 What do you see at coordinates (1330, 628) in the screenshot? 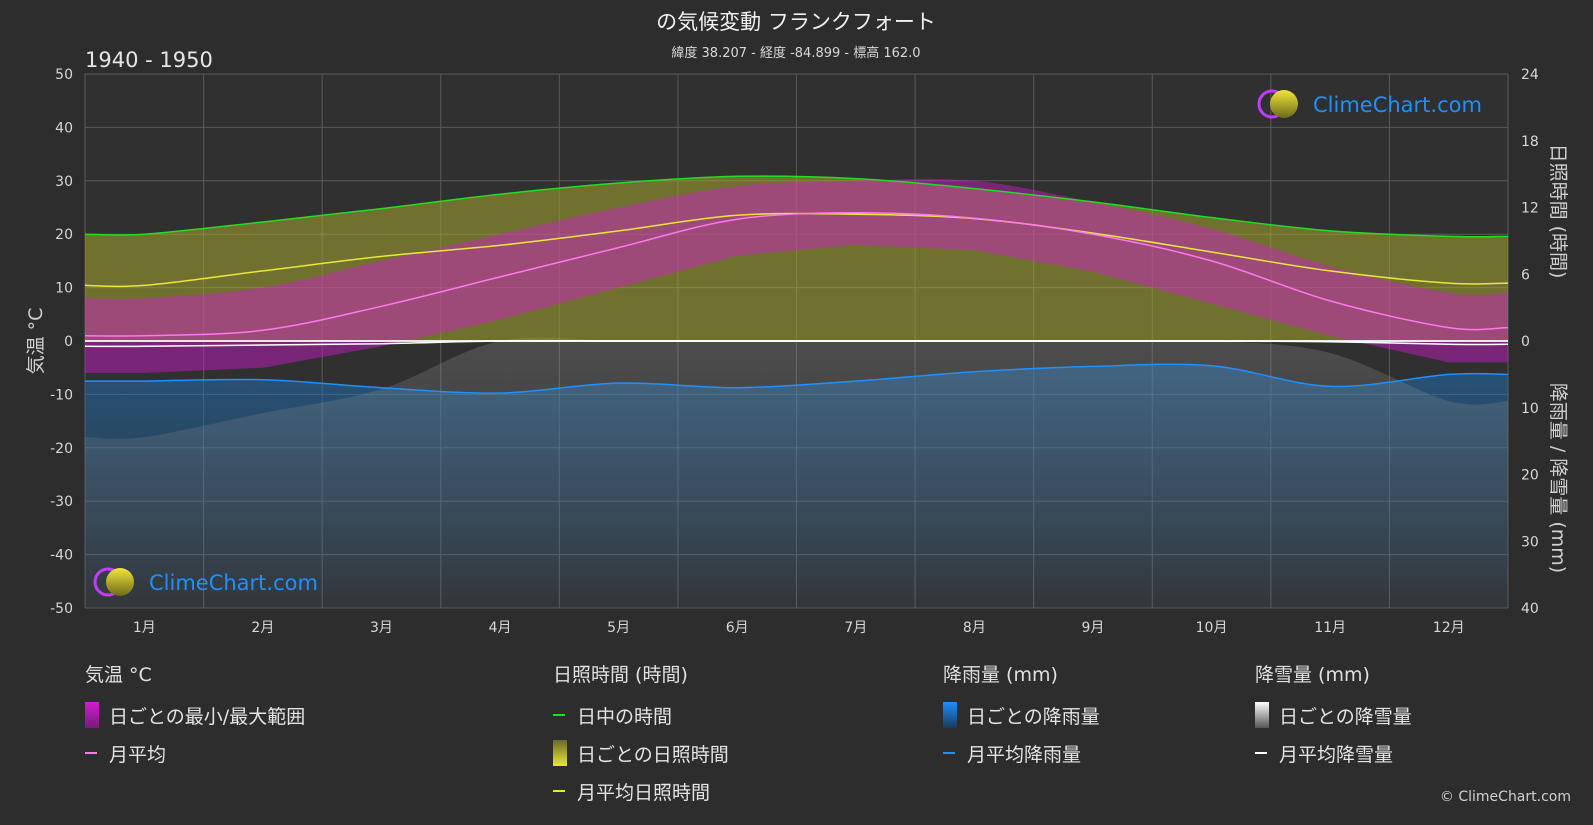
I see `month-tick-label: 11月` at bounding box center [1330, 628].